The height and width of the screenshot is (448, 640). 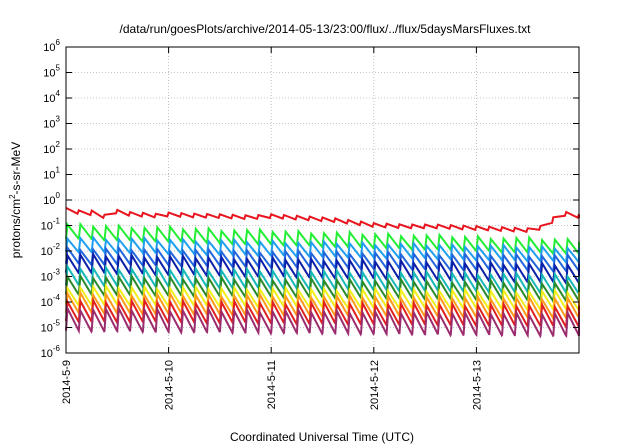 I want to click on y-axis-label: protons/cm2-s-sr-MeV, so click(x=15, y=200).